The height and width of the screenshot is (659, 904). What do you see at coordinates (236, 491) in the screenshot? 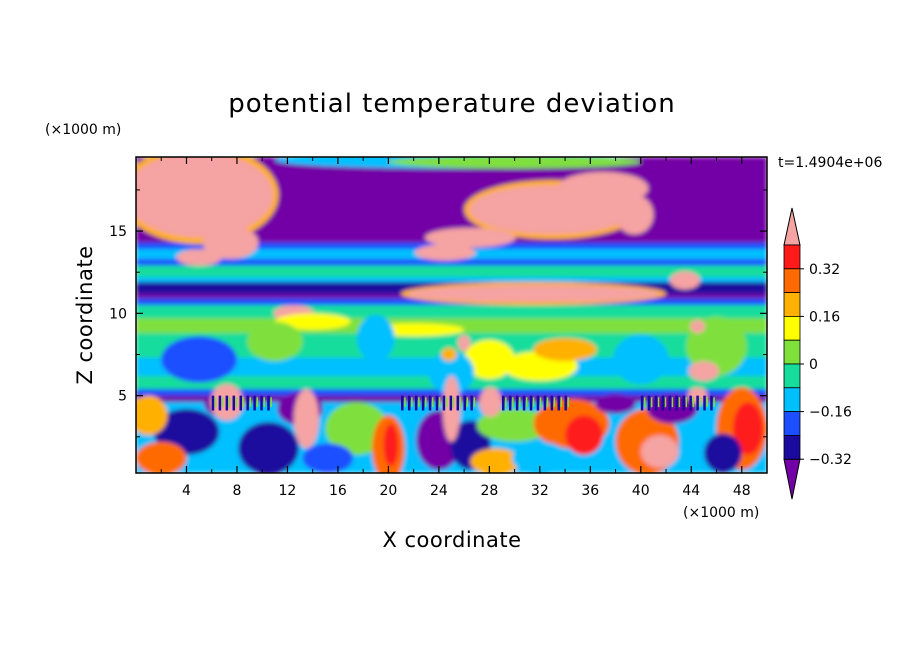
I see `x-tick-label: 8` at bounding box center [236, 491].